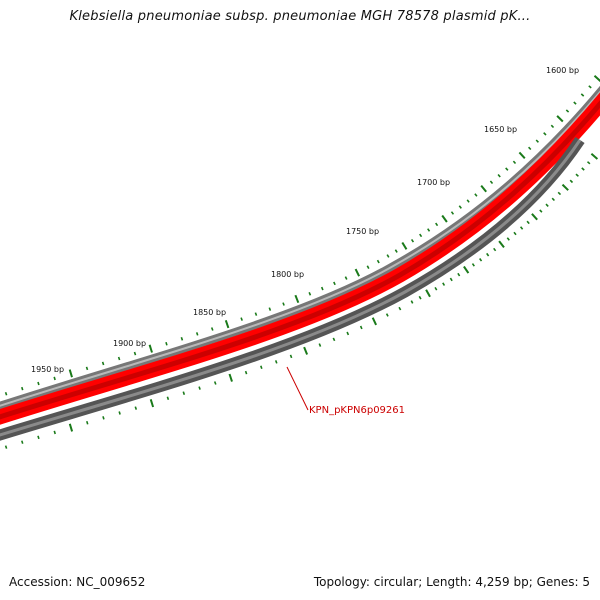 The width and height of the screenshot is (600, 600). I want to click on bp-label-1700: 1700 bp, so click(433, 182).